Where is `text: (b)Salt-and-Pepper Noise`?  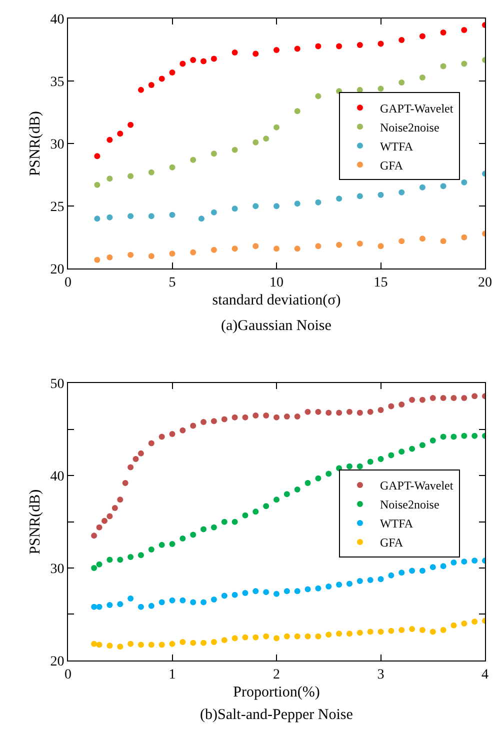 text: (b)Salt-and-Pepper Noise is located at coordinates (277, 715).